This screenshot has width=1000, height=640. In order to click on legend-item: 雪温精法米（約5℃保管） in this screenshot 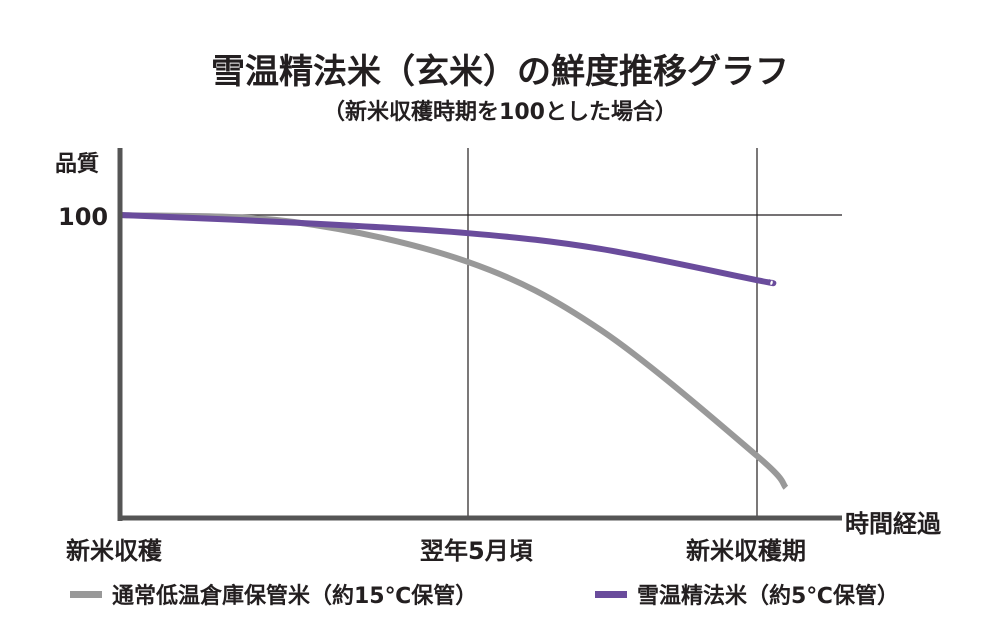, I will do `click(747, 594)`.